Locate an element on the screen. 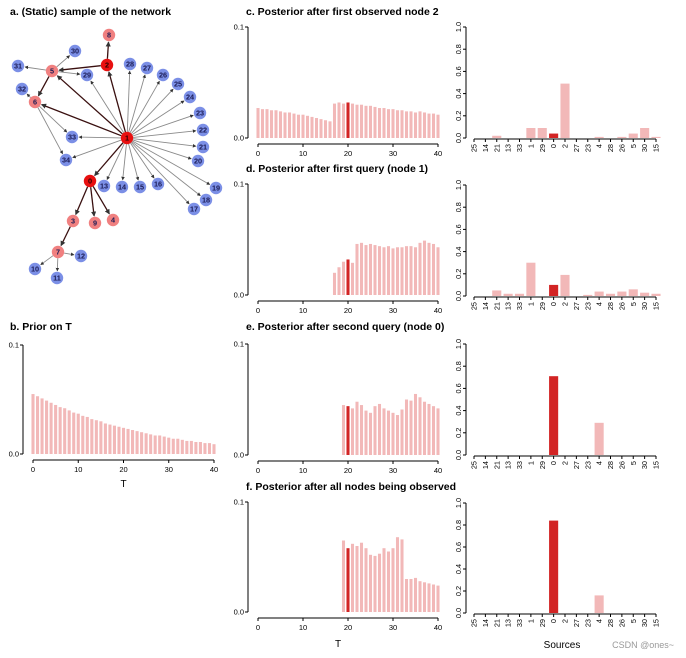 The width and height of the screenshot is (686, 658). chart-e_src-x-tick-label: 13 is located at coordinates (508, 465).